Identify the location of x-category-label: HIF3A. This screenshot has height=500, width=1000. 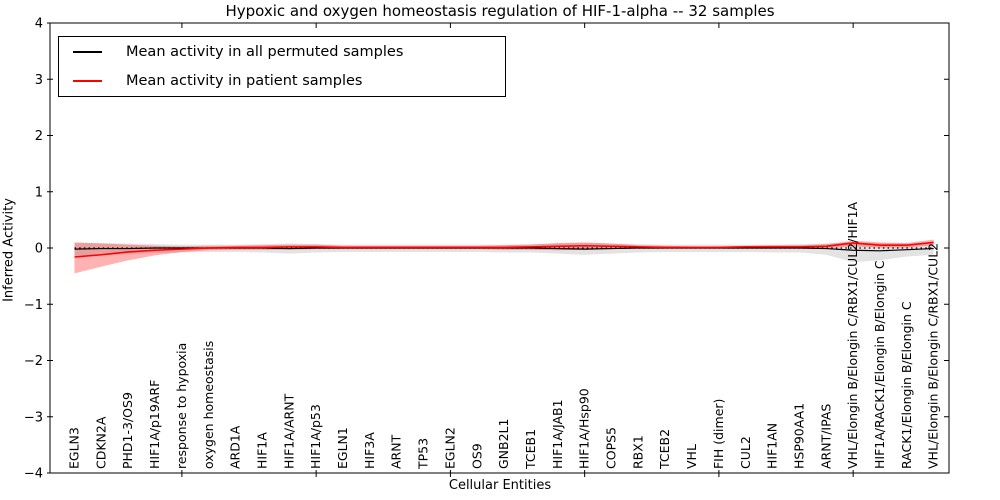
(369, 450).